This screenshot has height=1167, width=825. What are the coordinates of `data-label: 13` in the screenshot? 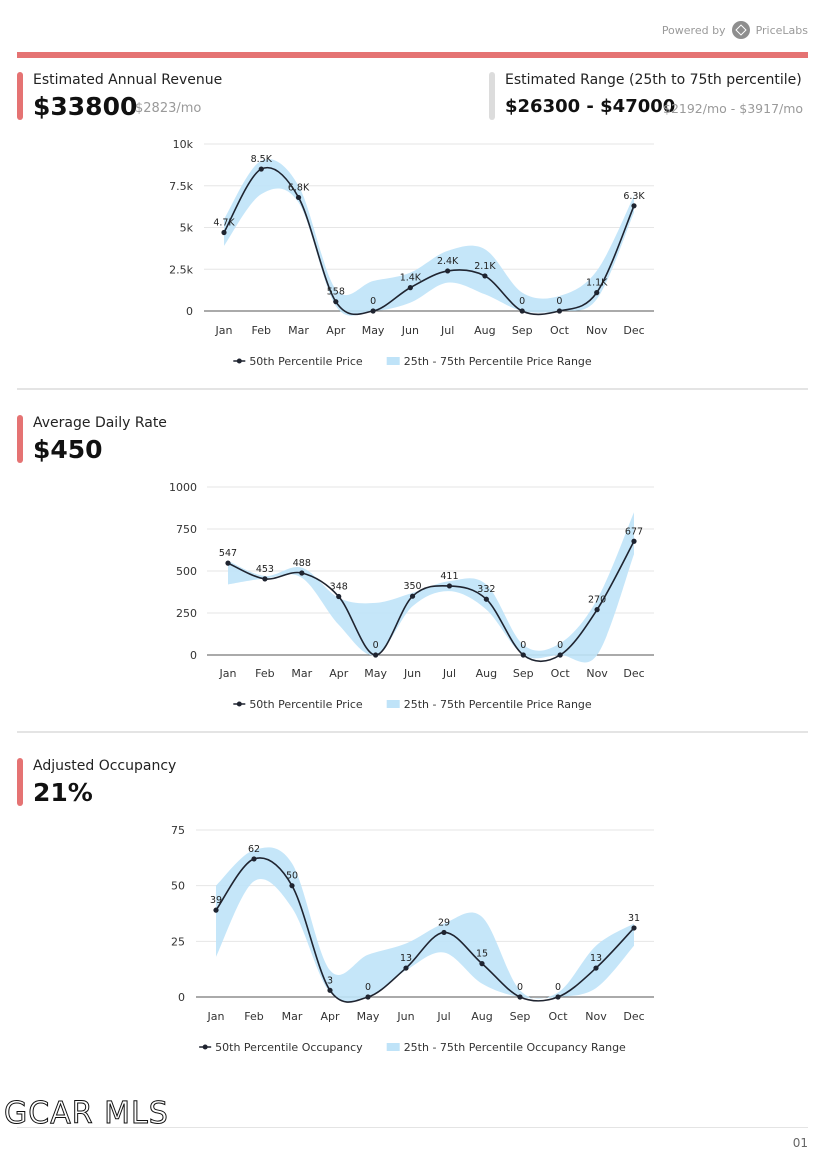 It's located at (596, 958).